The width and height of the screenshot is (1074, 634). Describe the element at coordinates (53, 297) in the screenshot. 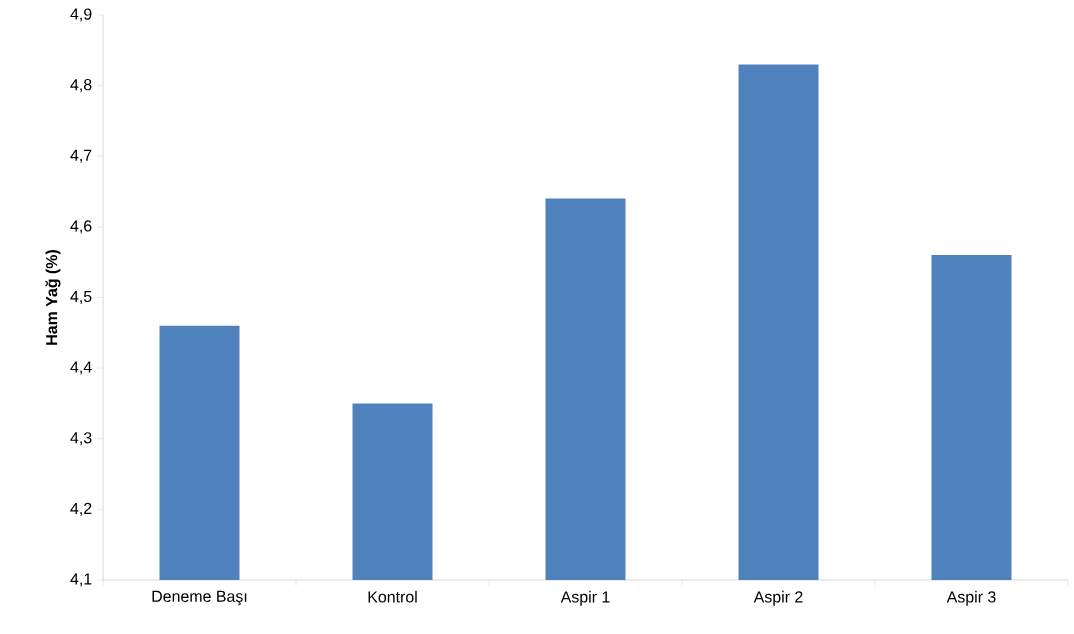

I see `y-axis-title: Ham Yağ (%)` at that location.